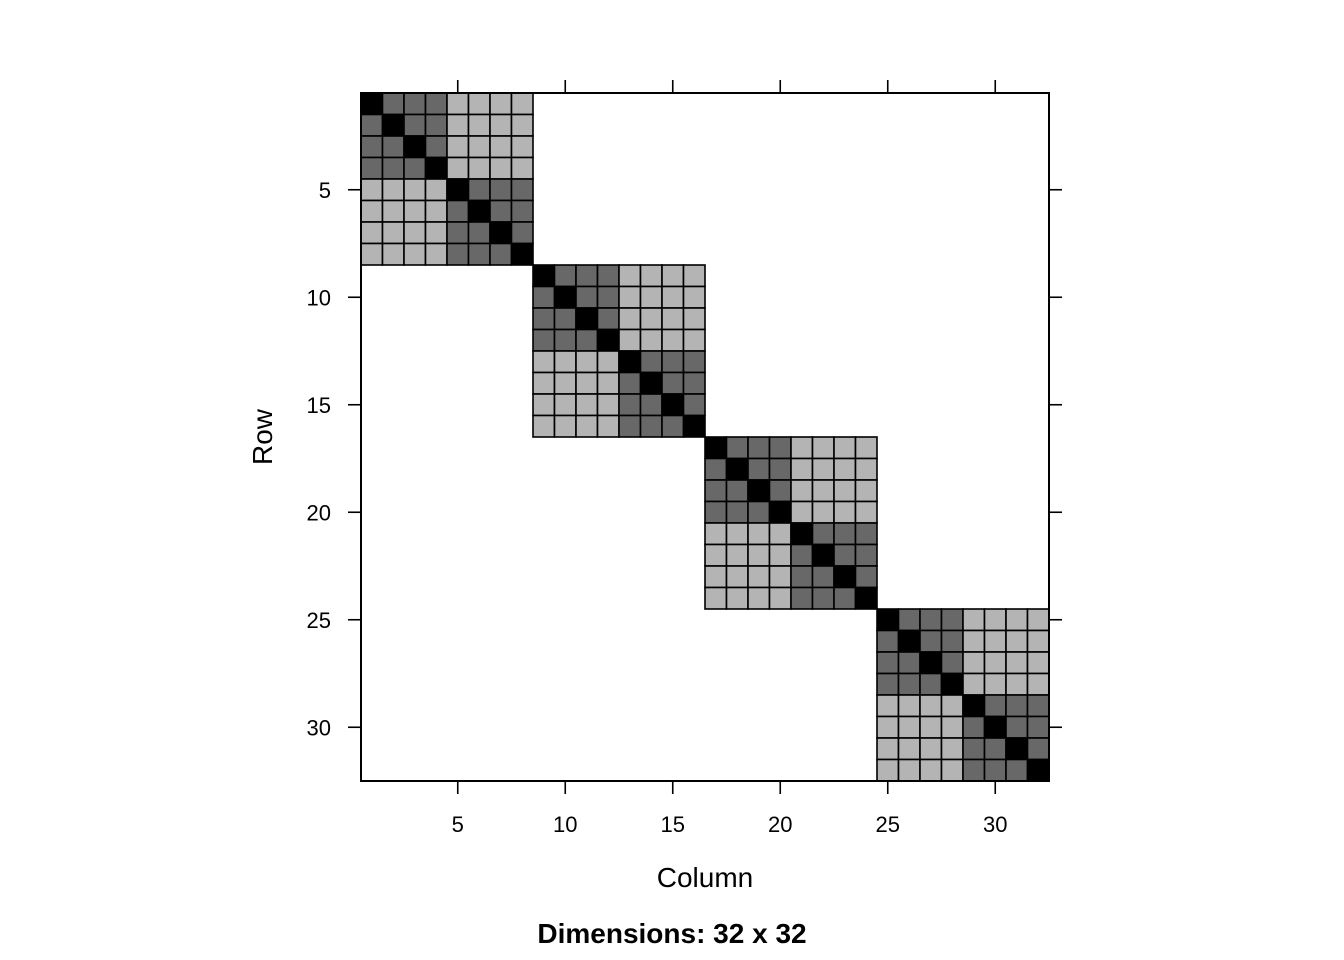 The width and height of the screenshot is (1344, 960). What do you see at coordinates (319, 405) in the screenshot?
I see `y-tick-label: 15` at bounding box center [319, 405].